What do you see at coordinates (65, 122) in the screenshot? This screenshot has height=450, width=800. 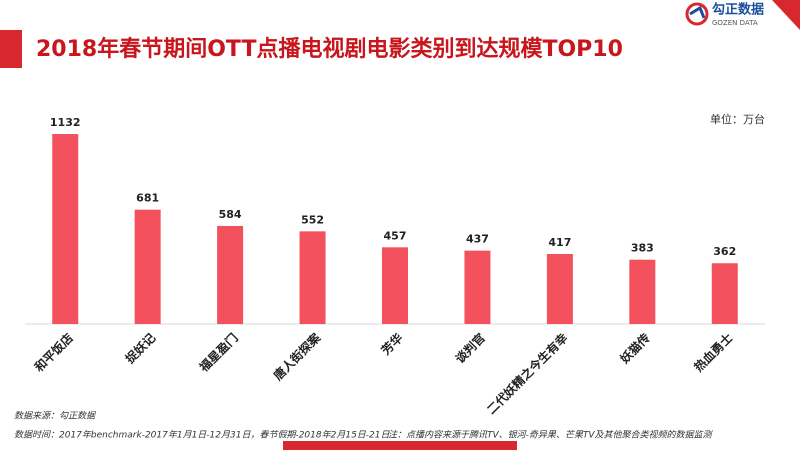 I see `value-label: 1132` at bounding box center [65, 122].